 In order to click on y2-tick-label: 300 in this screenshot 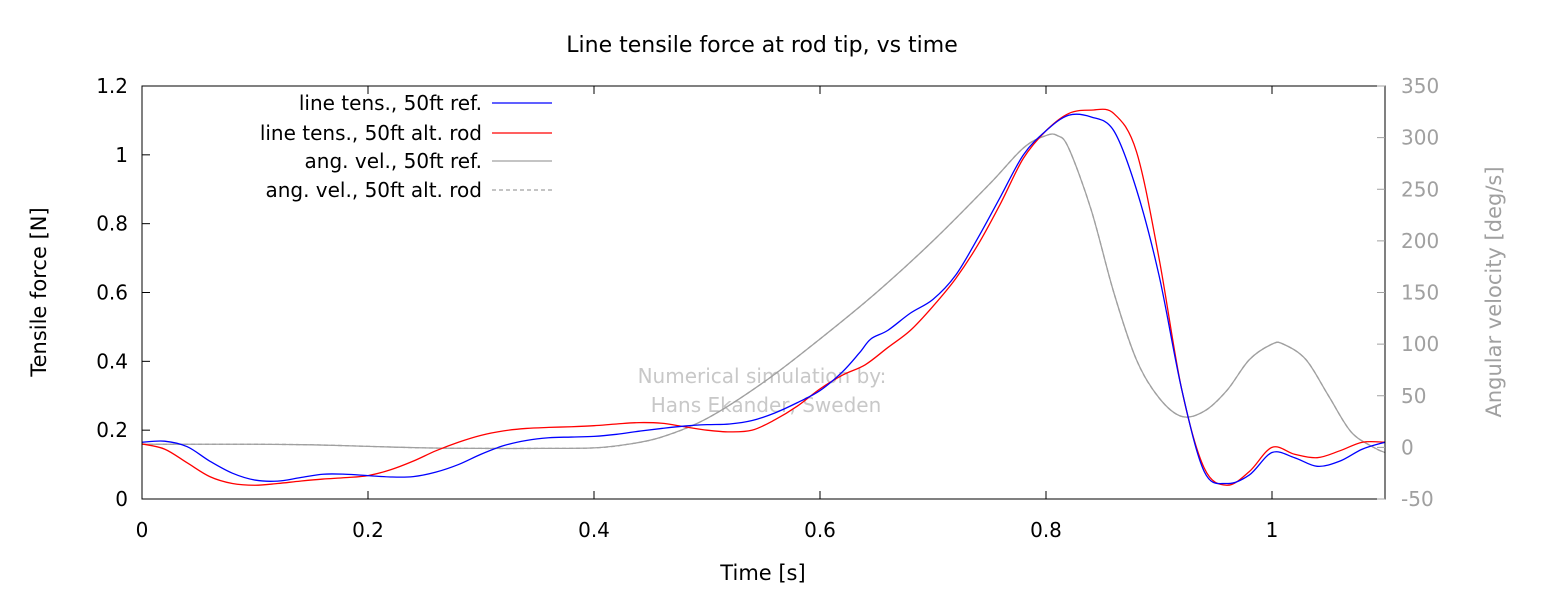, I will do `click(1420, 138)`.